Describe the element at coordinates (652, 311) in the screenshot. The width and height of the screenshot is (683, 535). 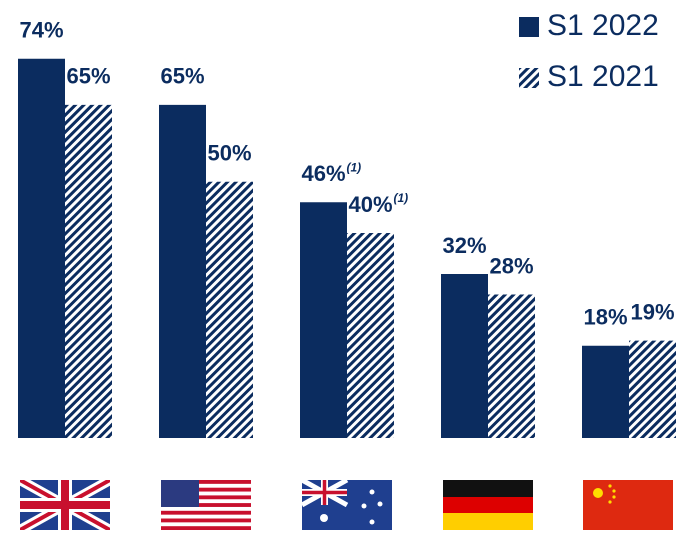
I see `value-label: 19%` at that location.